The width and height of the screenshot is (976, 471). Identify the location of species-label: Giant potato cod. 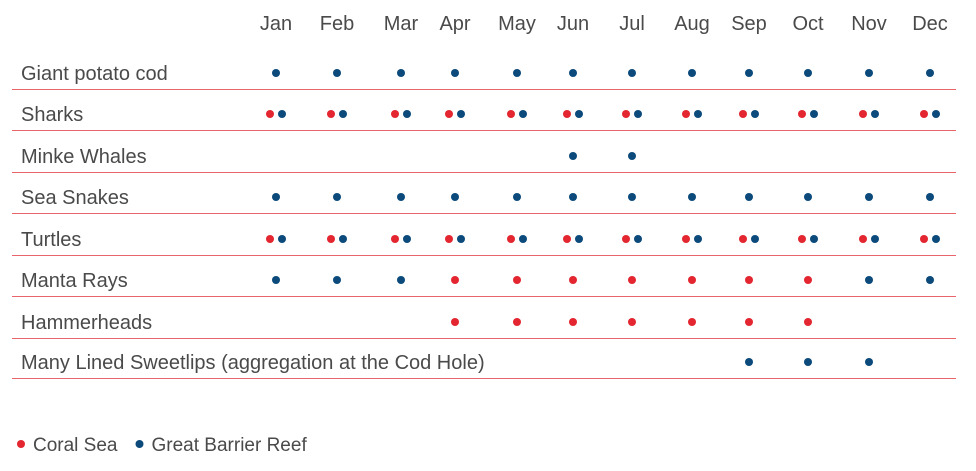
(94, 74).